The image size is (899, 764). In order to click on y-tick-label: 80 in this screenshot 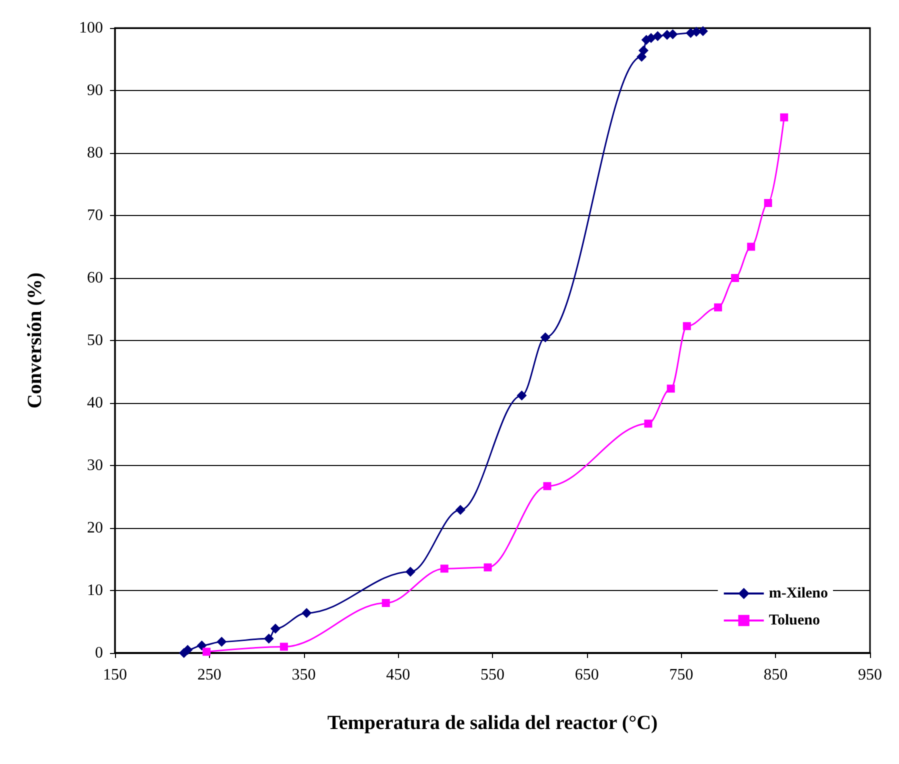, I will do `click(95, 153)`.